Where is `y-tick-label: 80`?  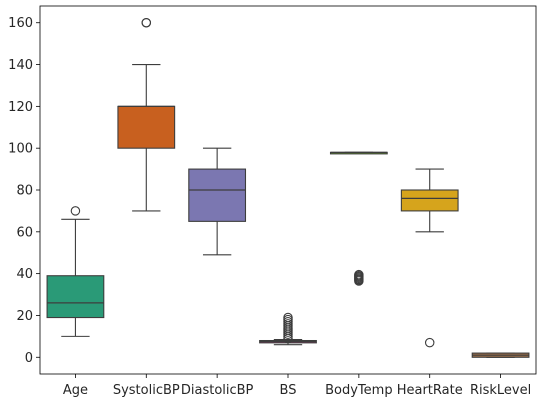 y-tick-label: 80 is located at coordinates (24, 191).